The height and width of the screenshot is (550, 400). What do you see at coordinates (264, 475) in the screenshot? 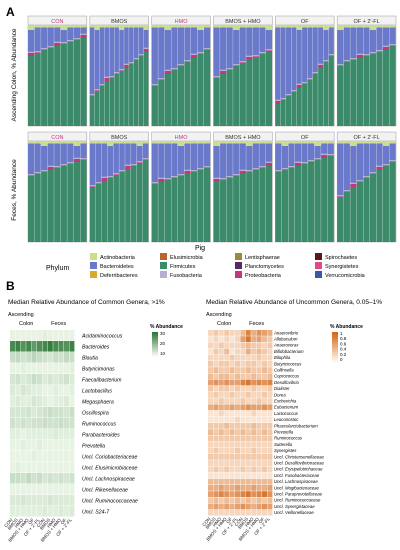
I see `heat-cell-uncl-fusobacteriaceae` at bounding box center [264, 475].